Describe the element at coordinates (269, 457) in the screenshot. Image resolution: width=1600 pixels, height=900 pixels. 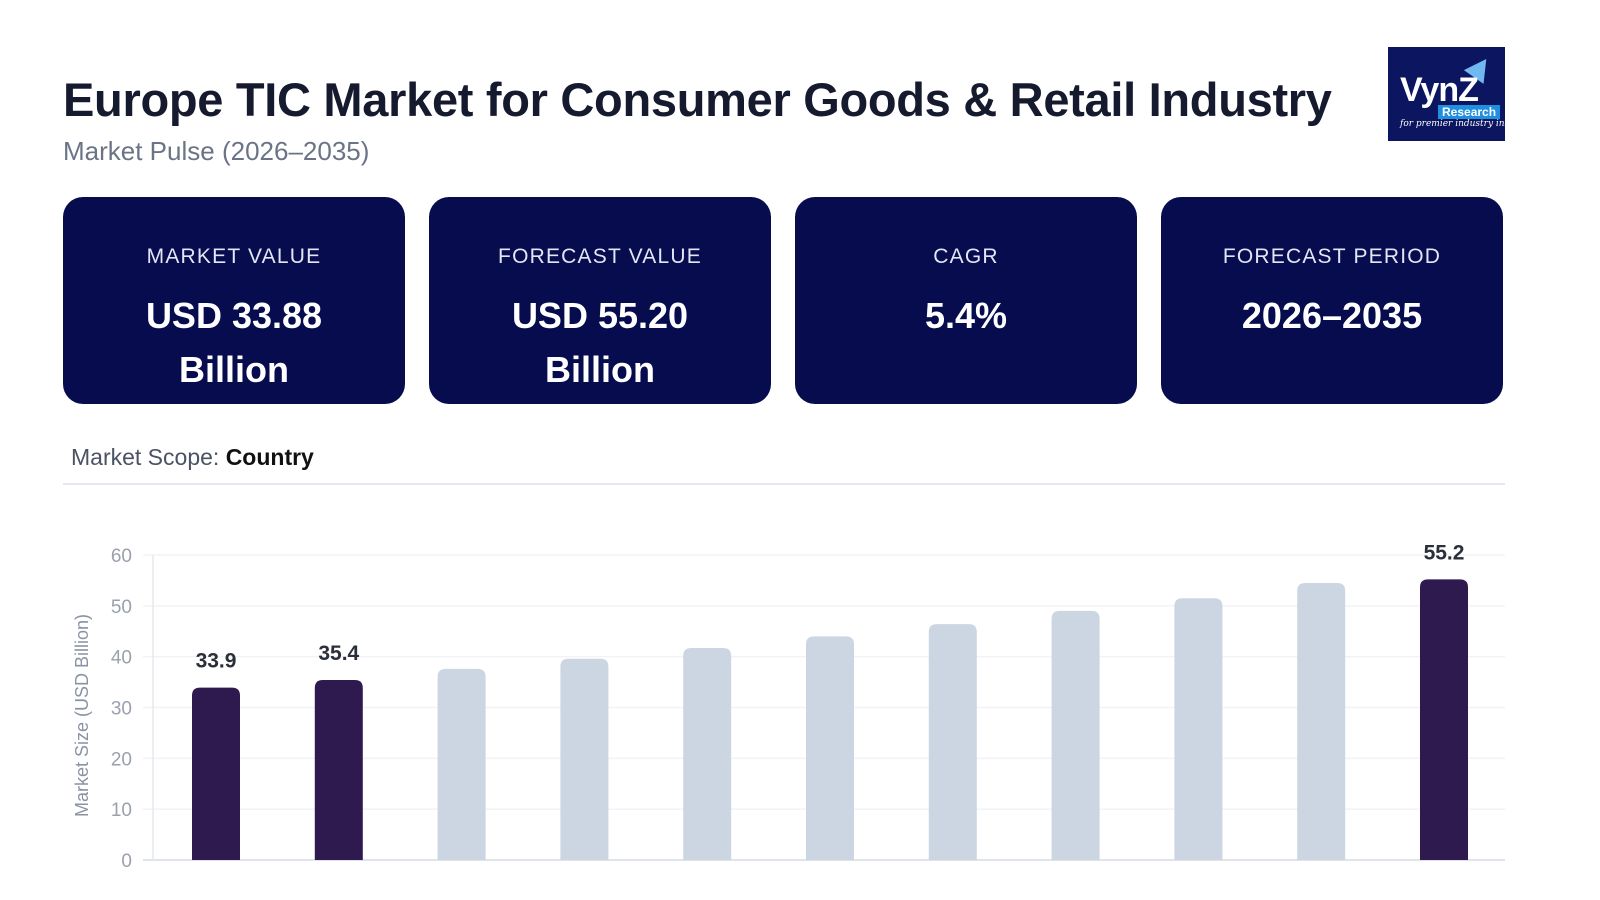
I see `scope-value: Country` at that location.